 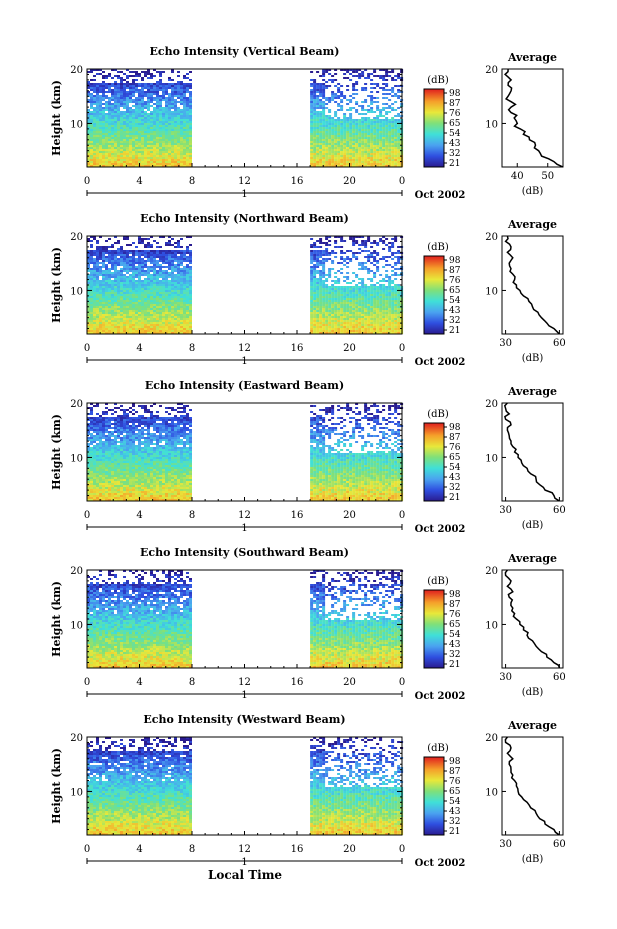 I want to click on profile-y-tick-label: 10, so click(x=491, y=124).